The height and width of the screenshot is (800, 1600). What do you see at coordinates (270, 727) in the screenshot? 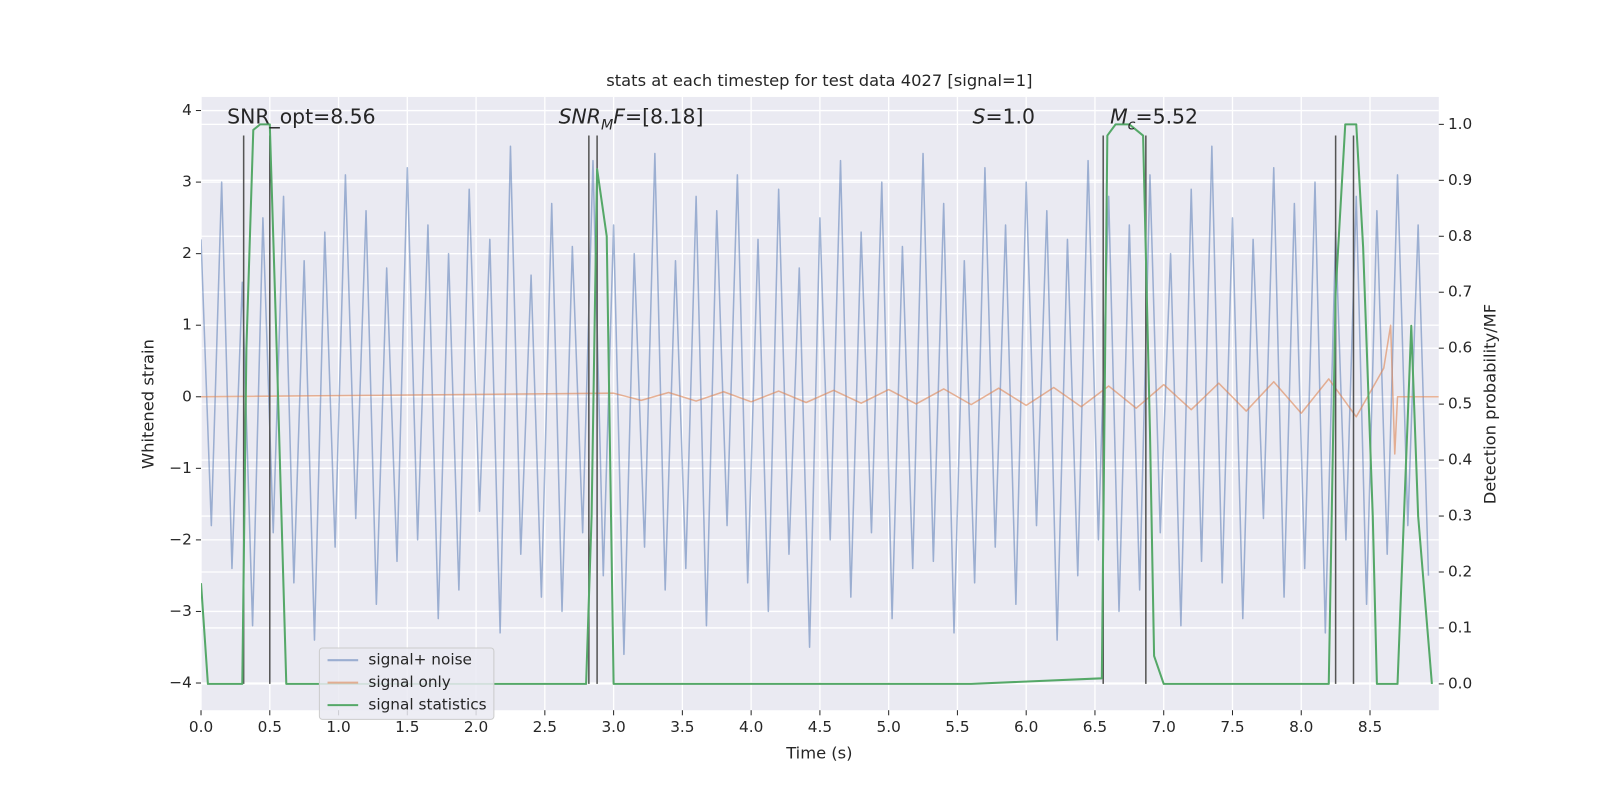
I see `x-tick-label: 0.5` at bounding box center [270, 727].